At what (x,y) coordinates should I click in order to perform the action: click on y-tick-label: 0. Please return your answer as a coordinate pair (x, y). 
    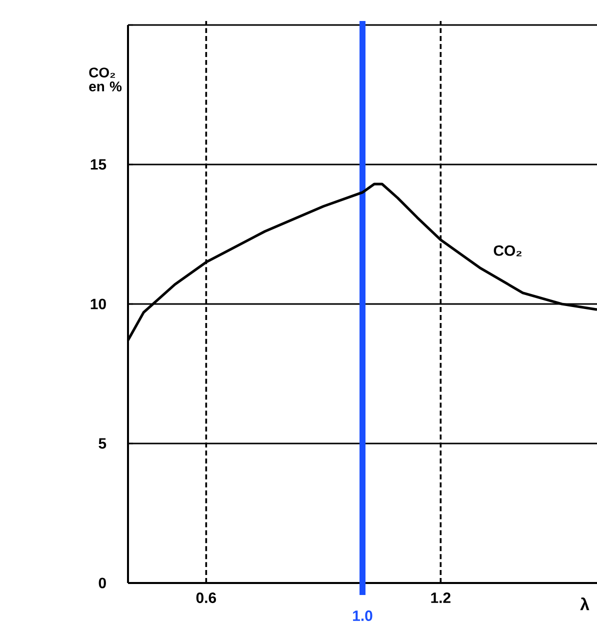
    Looking at the image, I should click on (102, 583).